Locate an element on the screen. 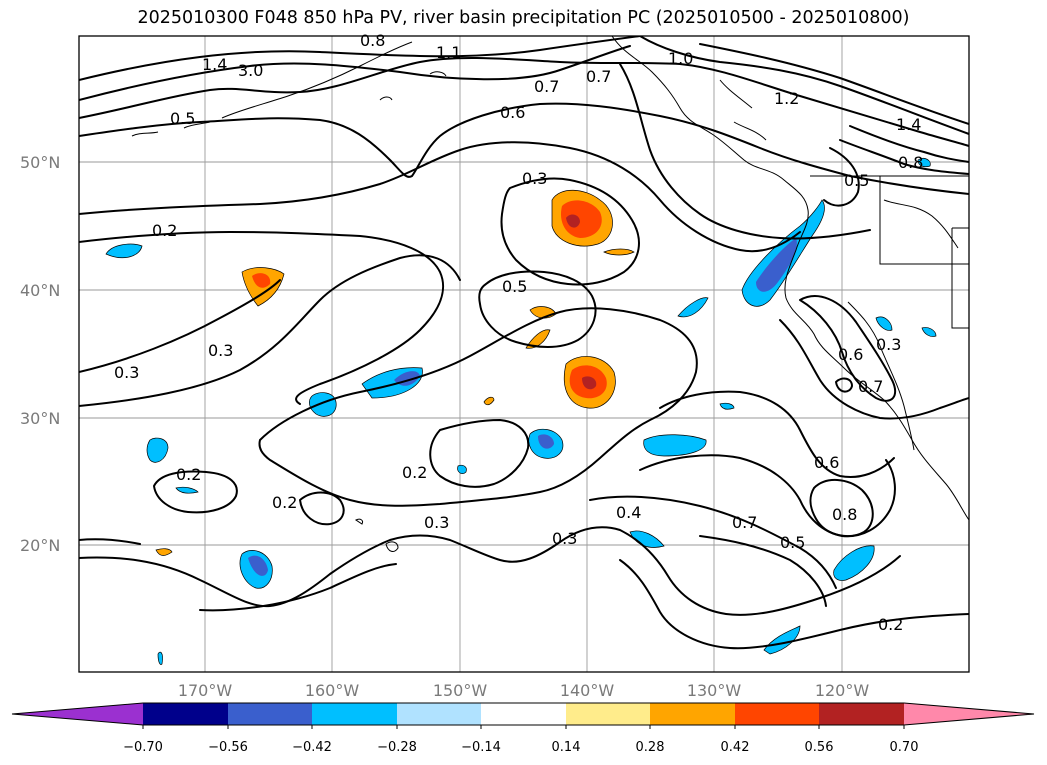 The height and width of the screenshot is (765, 1047). colorbar-tick-label: 0.42 is located at coordinates (735, 747).